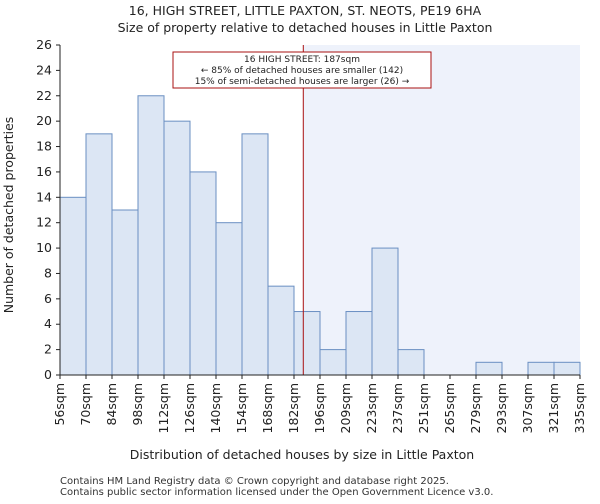 This screenshot has width=600, height=504. What do you see at coordinates (411, 362) in the screenshot?
I see `bar-237sqm` at bounding box center [411, 362].